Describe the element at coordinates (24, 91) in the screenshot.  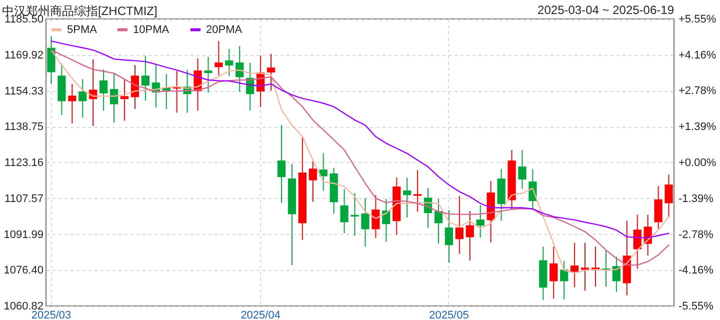
I see `y-tick-label: 1154.33` at that location.